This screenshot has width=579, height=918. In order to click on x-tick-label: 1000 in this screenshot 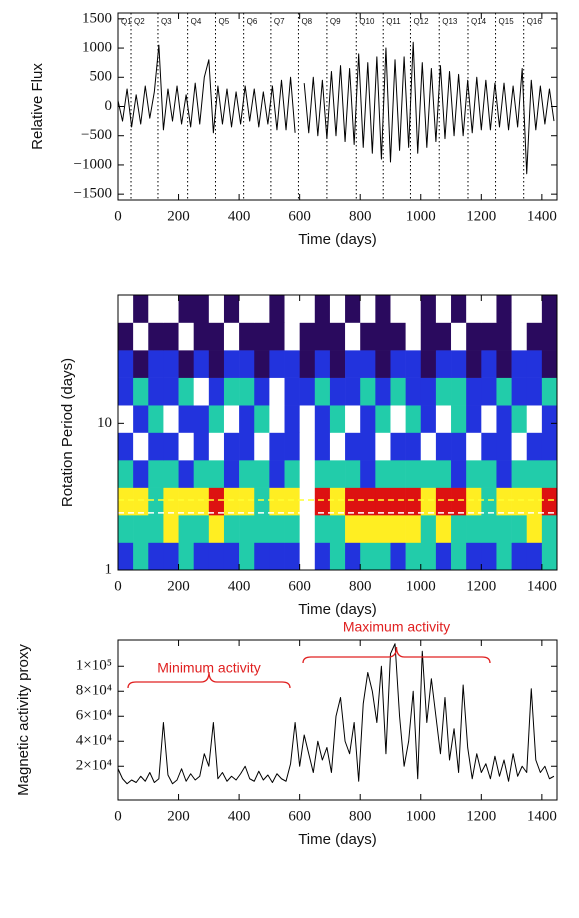, I will do `click(421, 216)`.